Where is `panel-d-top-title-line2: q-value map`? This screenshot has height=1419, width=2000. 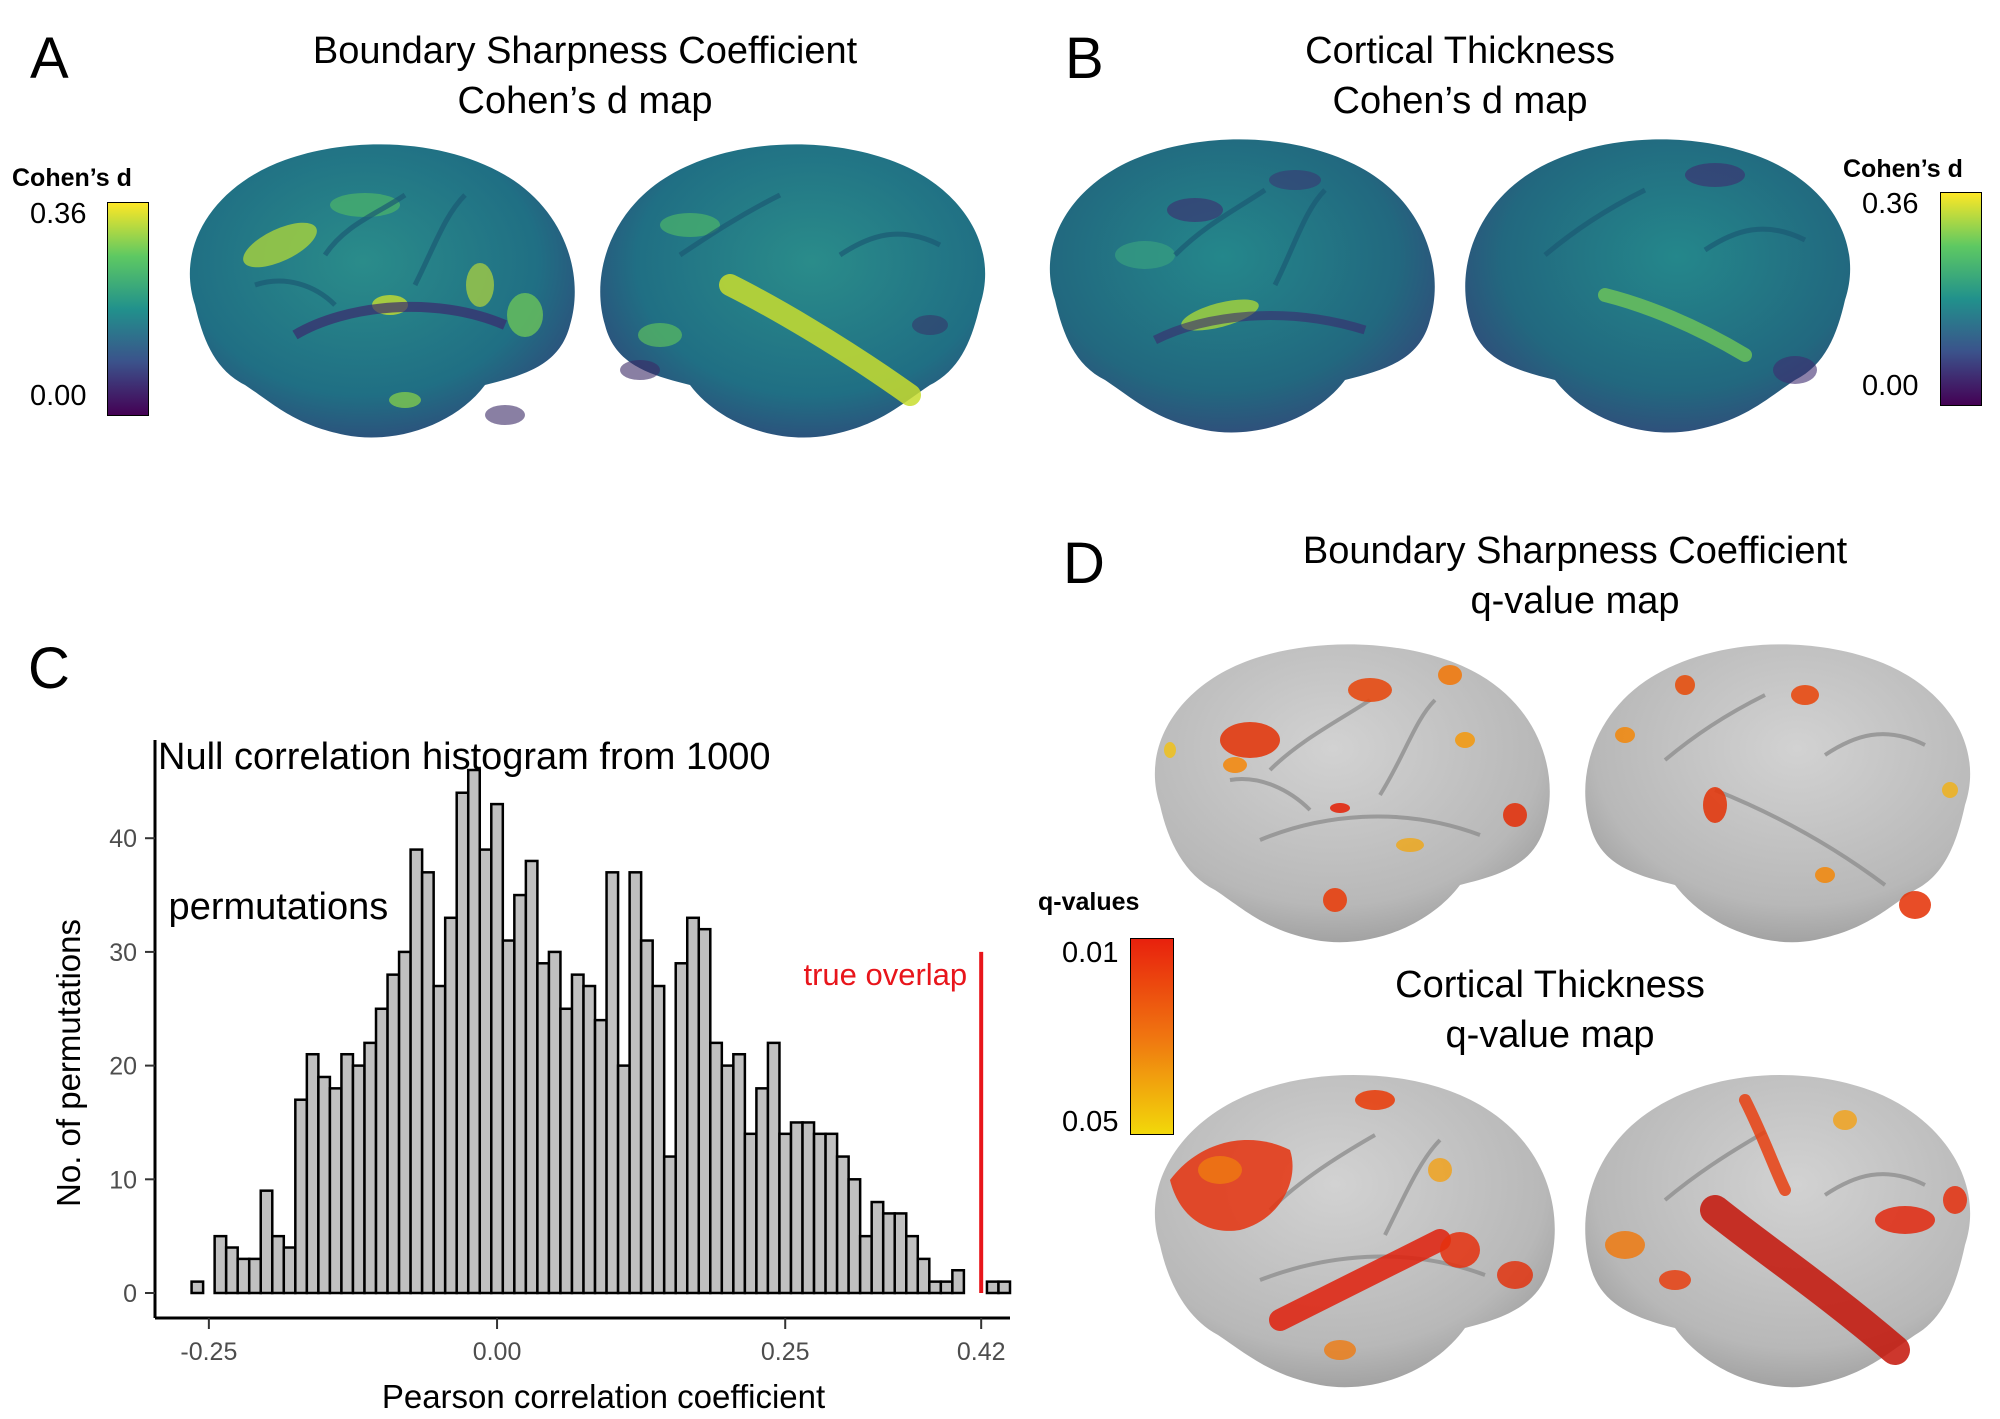
panel-d-top-title-line2: q-value map is located at coordinates (1575, 601).